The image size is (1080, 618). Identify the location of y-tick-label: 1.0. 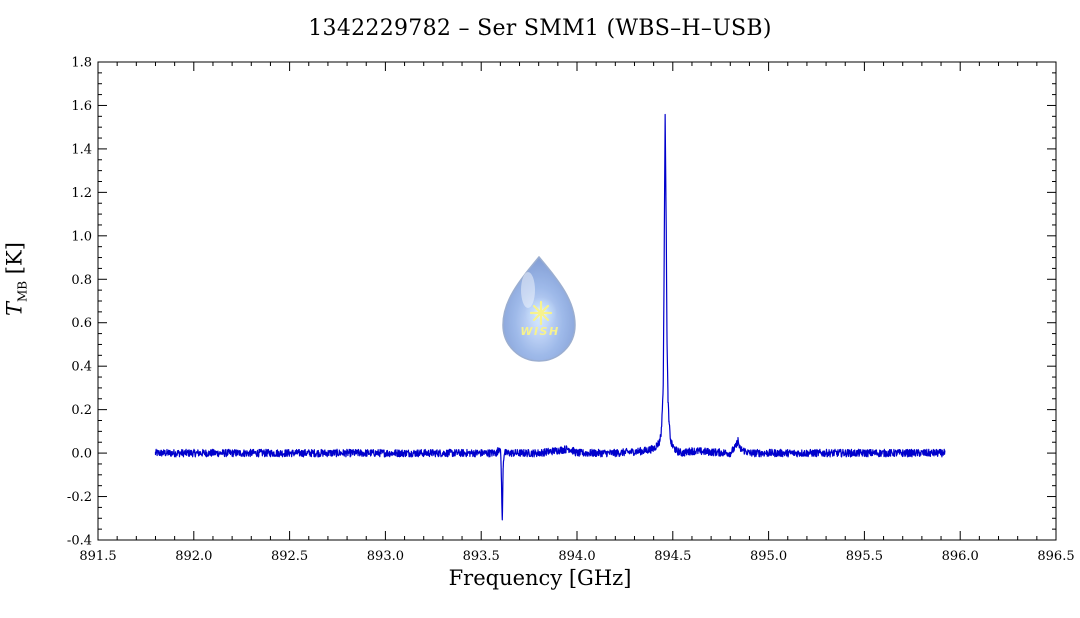
(81, 236).